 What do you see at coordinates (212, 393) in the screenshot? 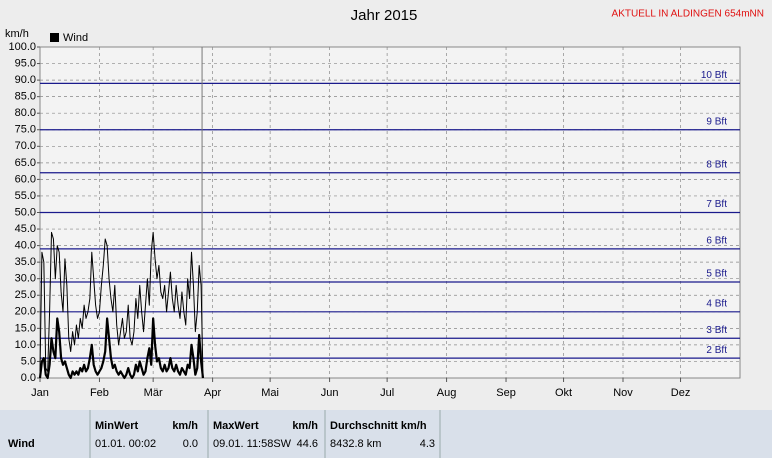
I see `x-tick-label: Apr` at bounding box center [212, 393].